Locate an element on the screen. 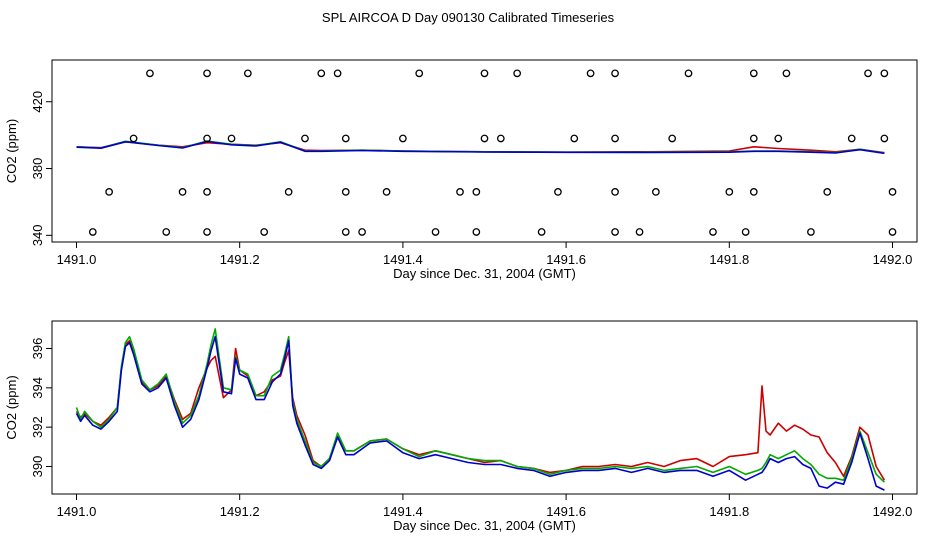 This screenshot has height=540, width=936. y-tick-label: 394 is located at coordinates (37, 388).